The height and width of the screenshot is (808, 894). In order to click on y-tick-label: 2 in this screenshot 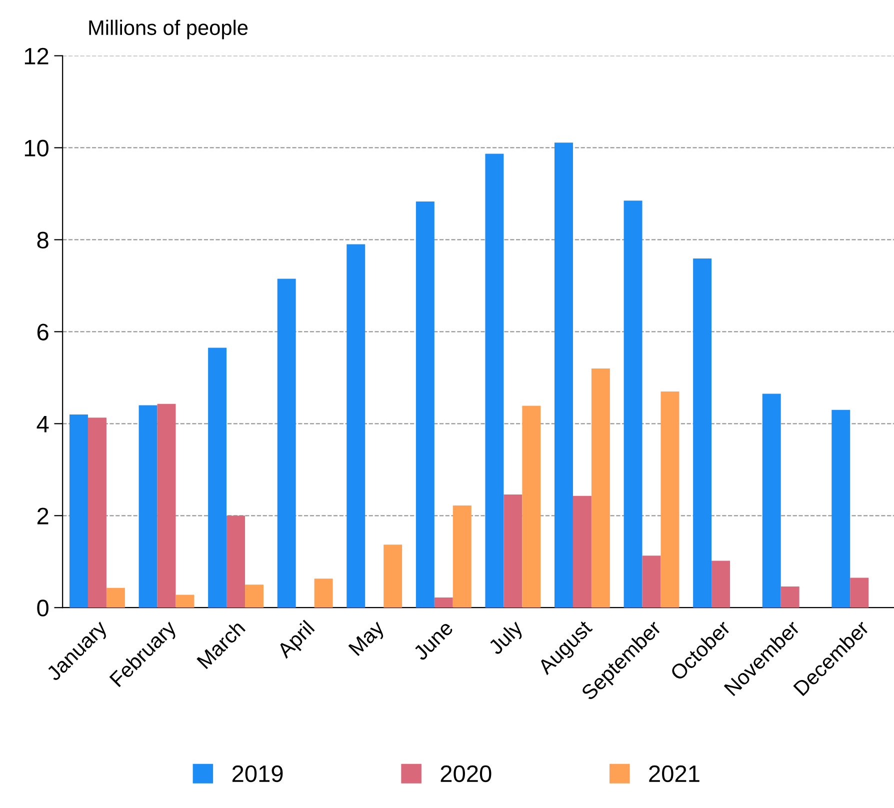, I will do `click(42, 516)`.